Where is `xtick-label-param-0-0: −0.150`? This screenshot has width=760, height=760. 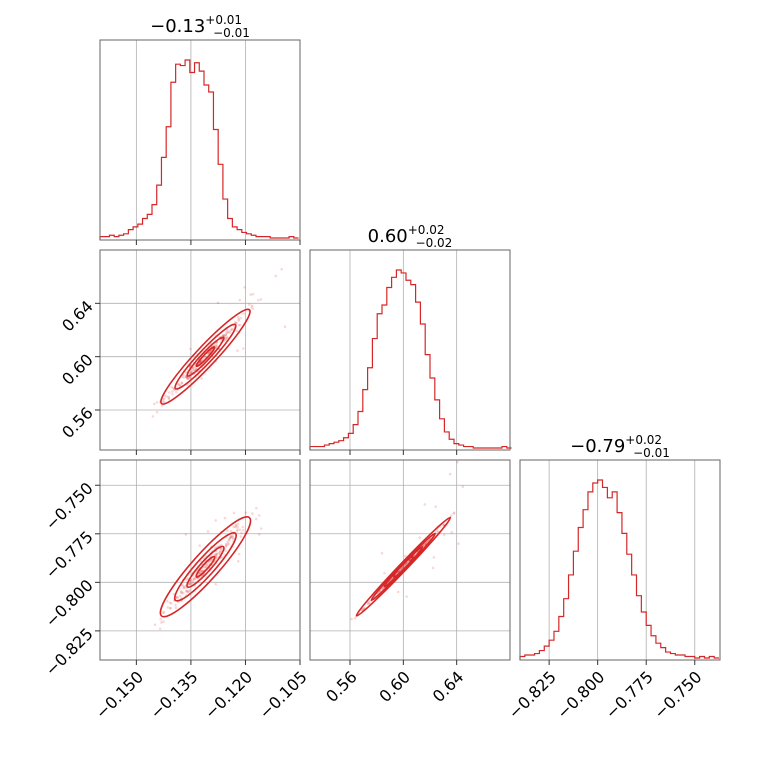 xtick-label-param-0-0: −0.150 is located at coordinates (119, 694).